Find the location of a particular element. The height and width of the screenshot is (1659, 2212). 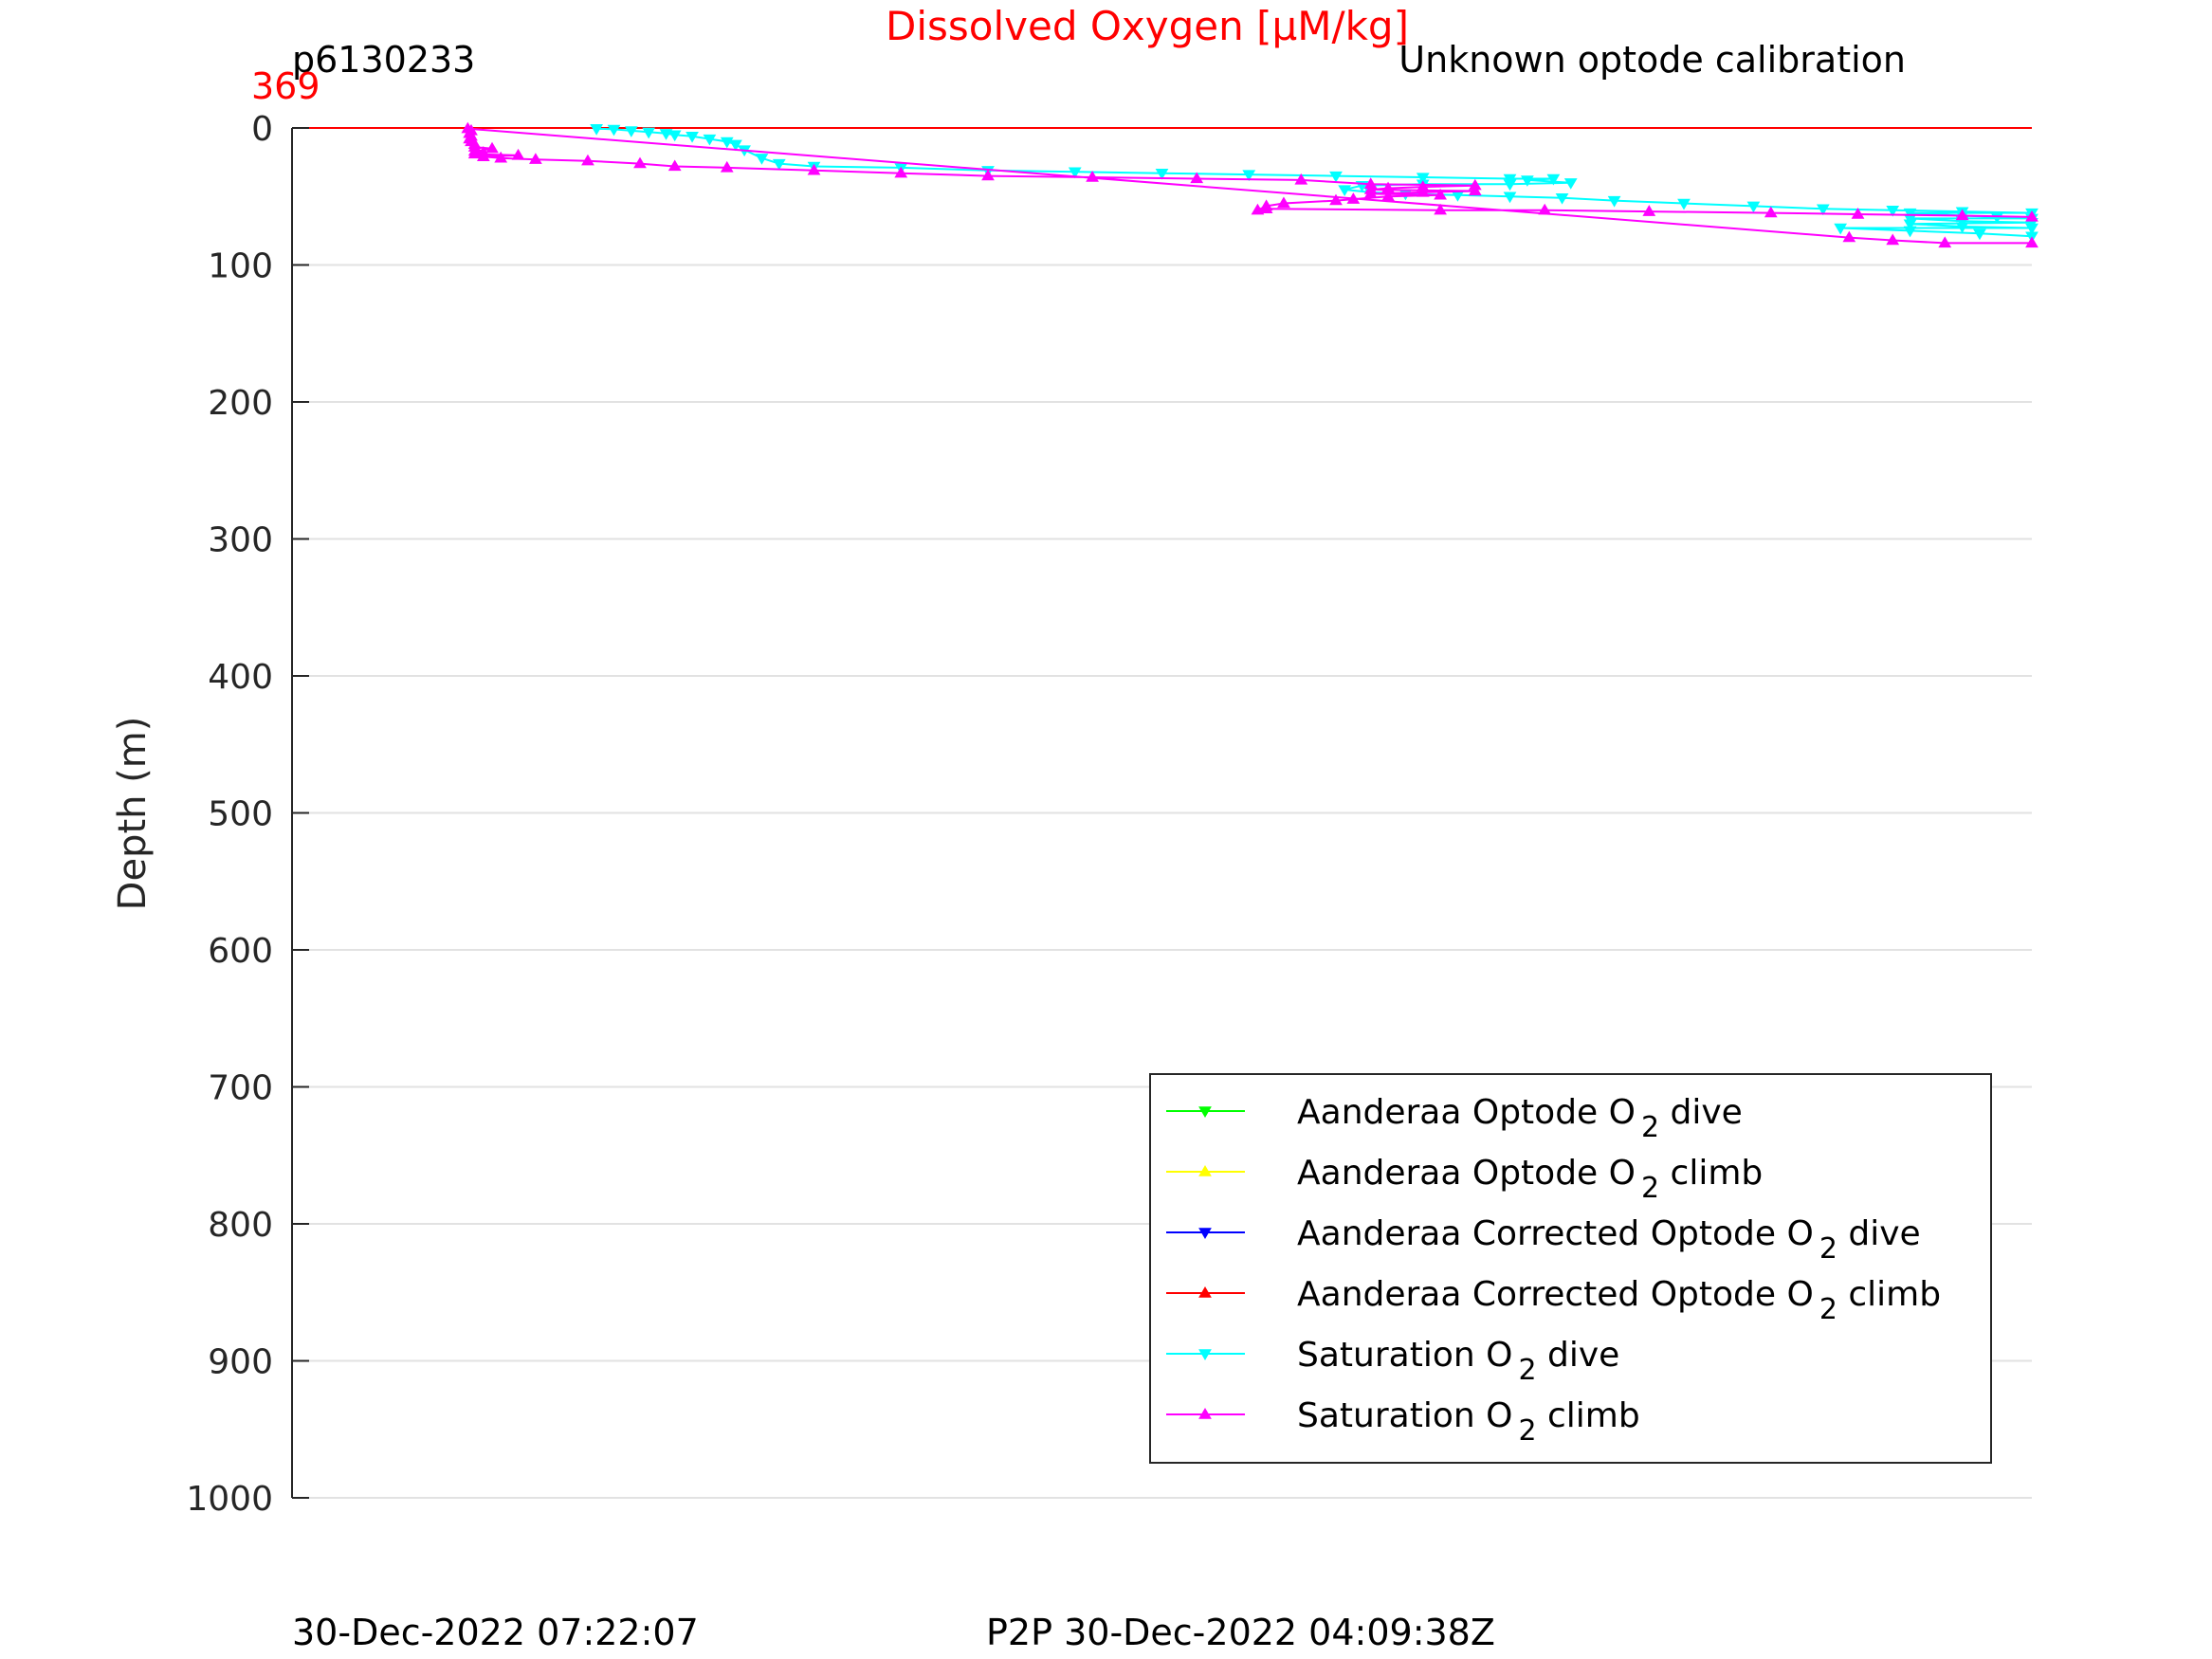

y-tick-label: 600 is located at coordinates (240, 951).